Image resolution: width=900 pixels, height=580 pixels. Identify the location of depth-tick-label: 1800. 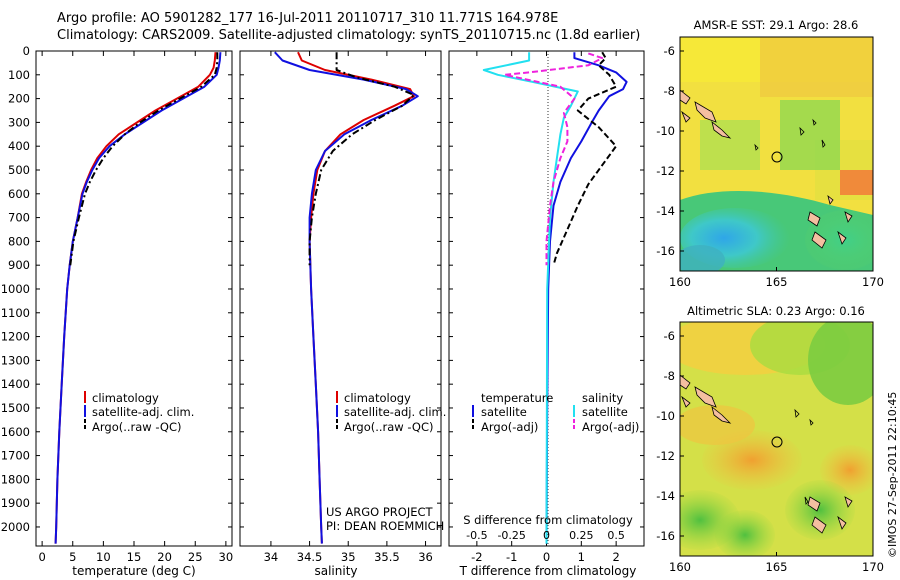
(15, 479).